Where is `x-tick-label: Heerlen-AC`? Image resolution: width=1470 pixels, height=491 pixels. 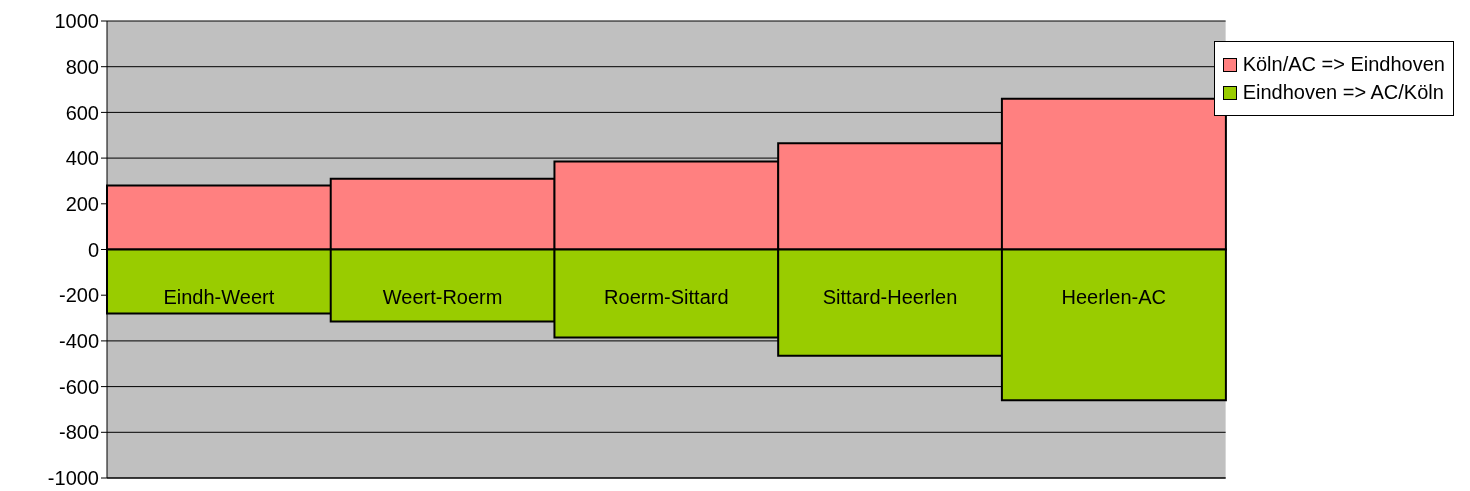
x-tick-label: Heerlen-AC is located at coordinates (1113, 296).